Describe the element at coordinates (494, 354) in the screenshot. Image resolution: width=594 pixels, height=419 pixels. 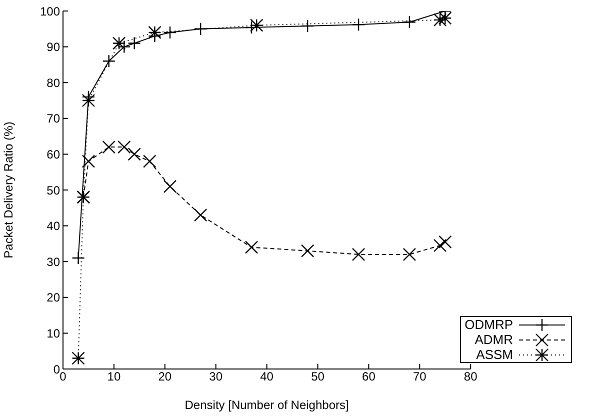
I see `legend-label: ASSM` at that location.